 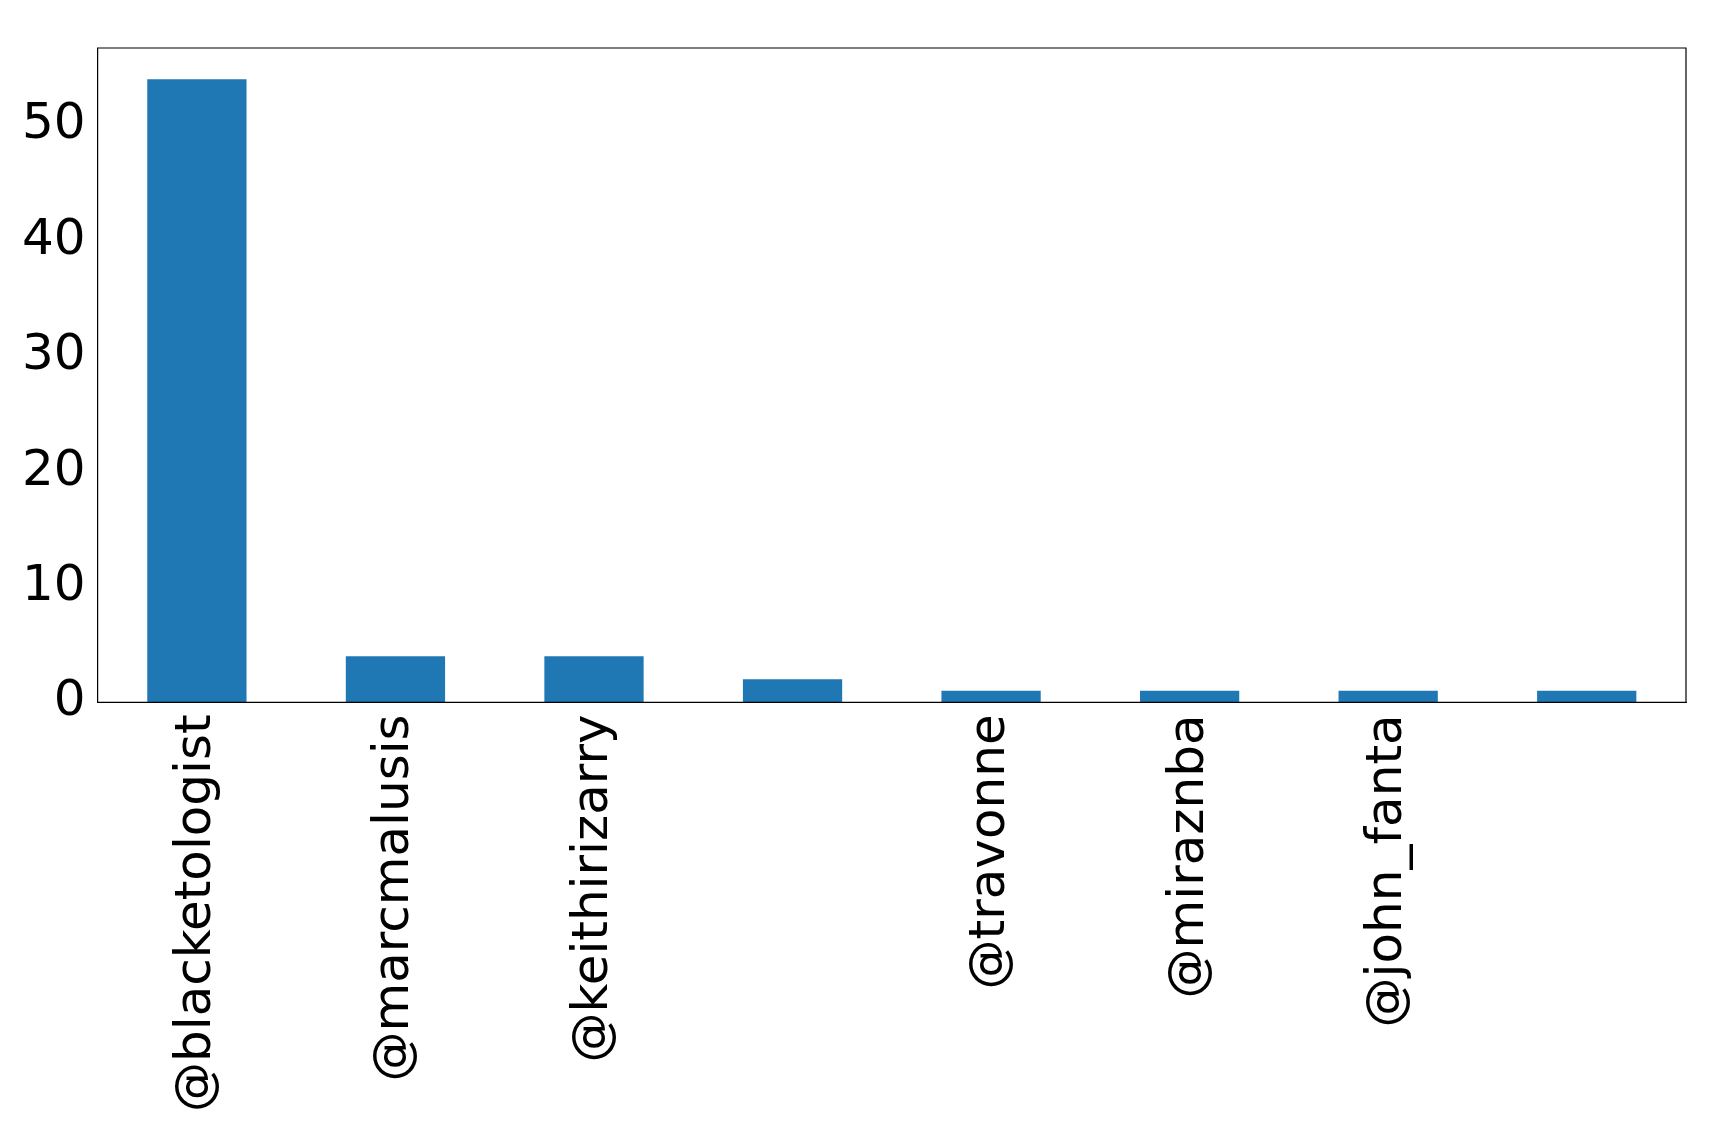 I want to click on x-tick-label: @marcmalusis, so click(x=391, y=898).